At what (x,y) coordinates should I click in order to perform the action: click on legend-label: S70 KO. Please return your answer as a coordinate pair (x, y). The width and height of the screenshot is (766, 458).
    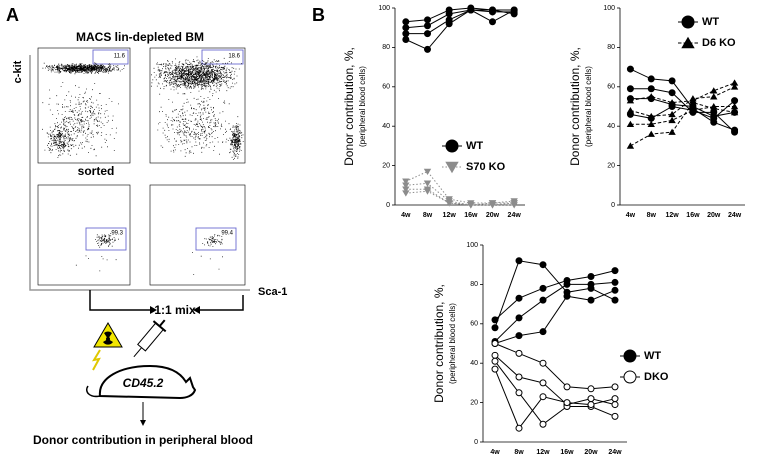
    Looking at the image, I should click on (486, 167).